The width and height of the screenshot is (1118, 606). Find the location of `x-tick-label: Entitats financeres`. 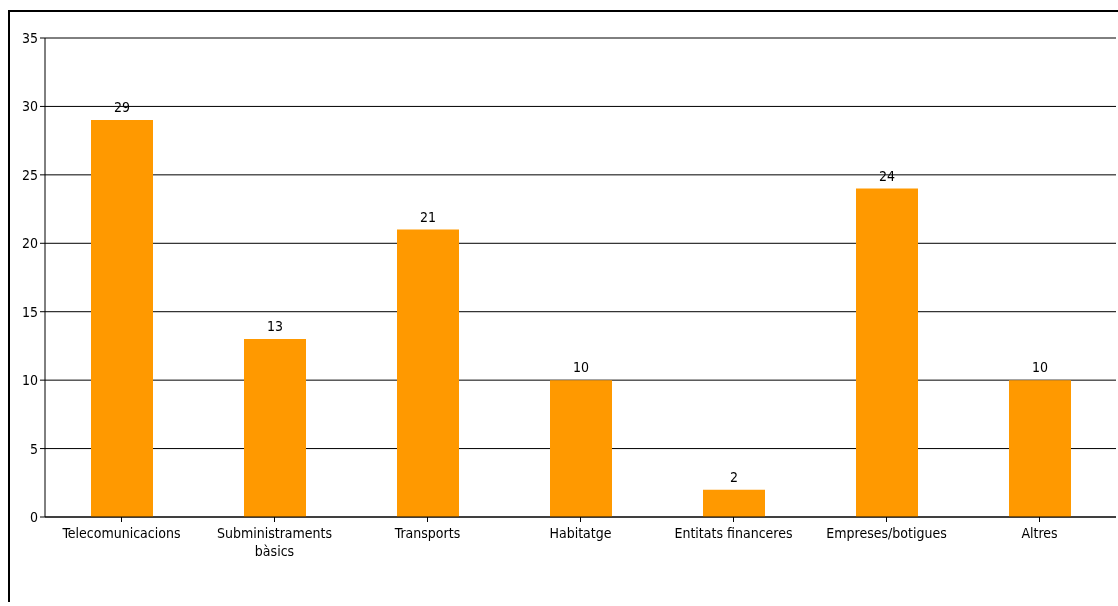

x-tick-label: Entitats financeres is located at coordinates (733, 533).